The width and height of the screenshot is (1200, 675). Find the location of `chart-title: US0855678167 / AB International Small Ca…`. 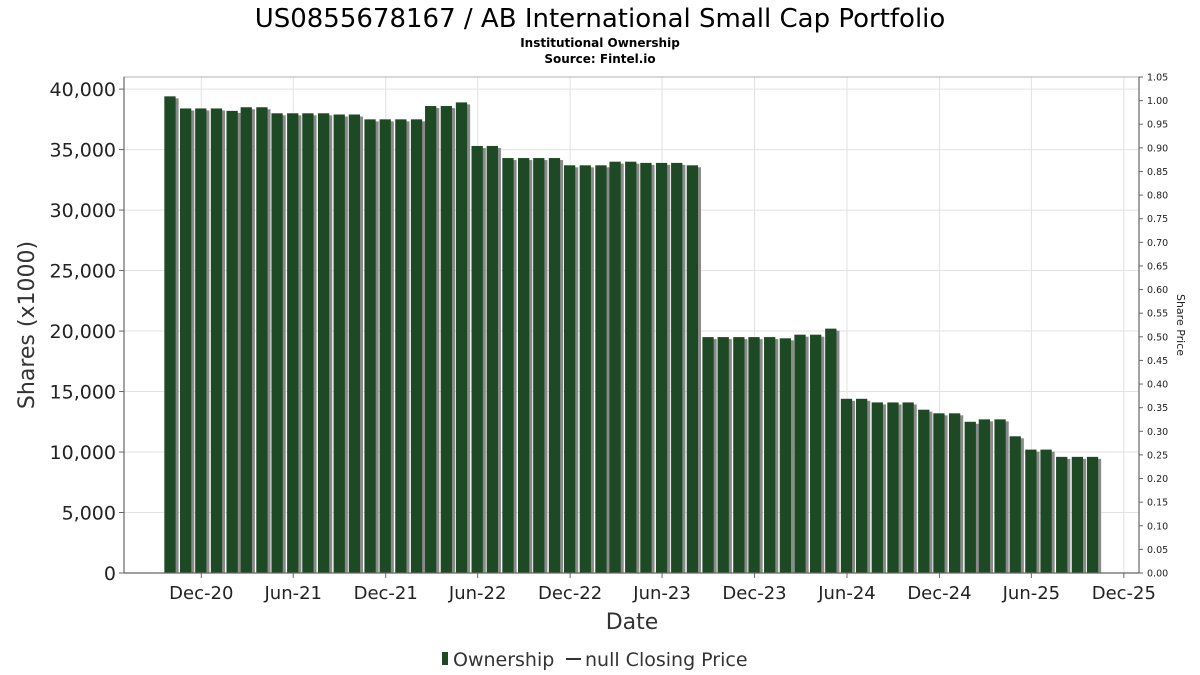

chart-title: US0855678167 / AB International Small Ca… is located at coordinates (600, 19).